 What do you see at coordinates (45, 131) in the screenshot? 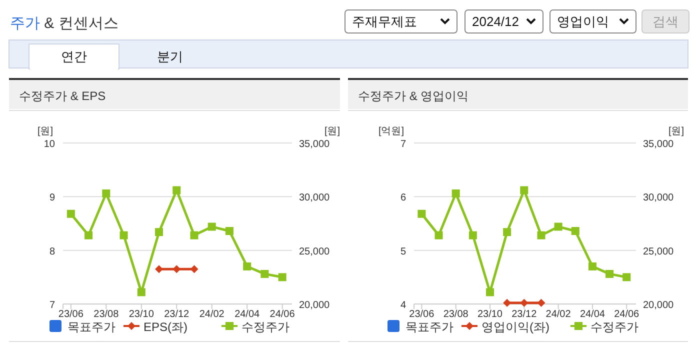
I see `y-axis-title: [원]` at bounding box center [45, 131].